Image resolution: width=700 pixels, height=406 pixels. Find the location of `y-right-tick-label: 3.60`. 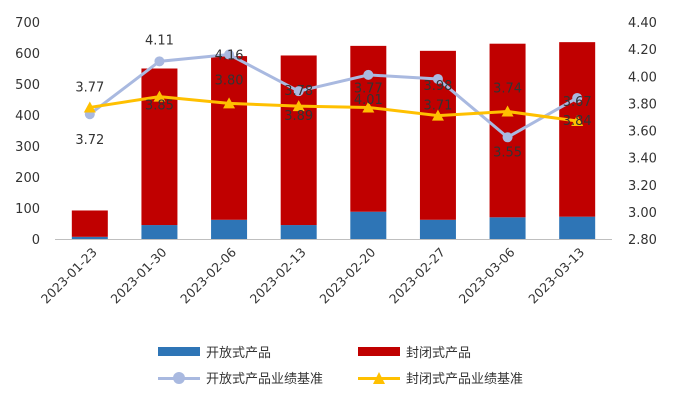

y-right-tick-label: 3.60 is located at coordinates (642, 132).